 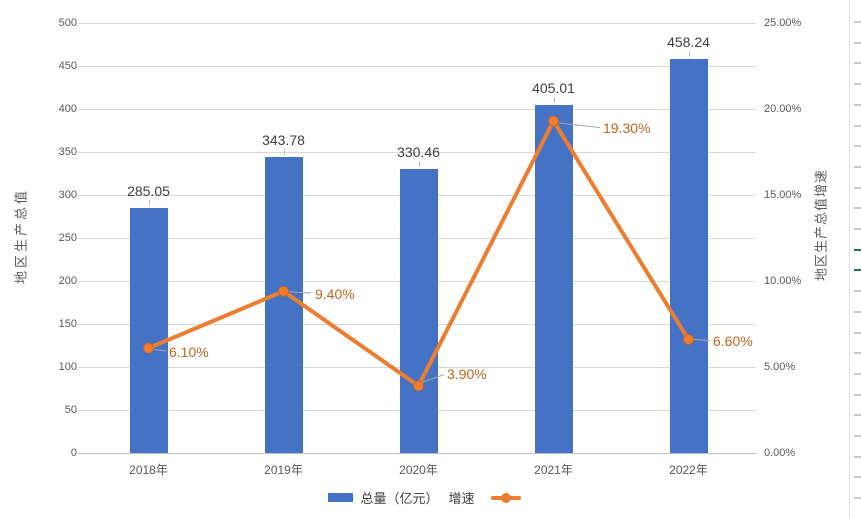 I want to click on left-axis-tick-label: 150, so click(x=67, y=324).